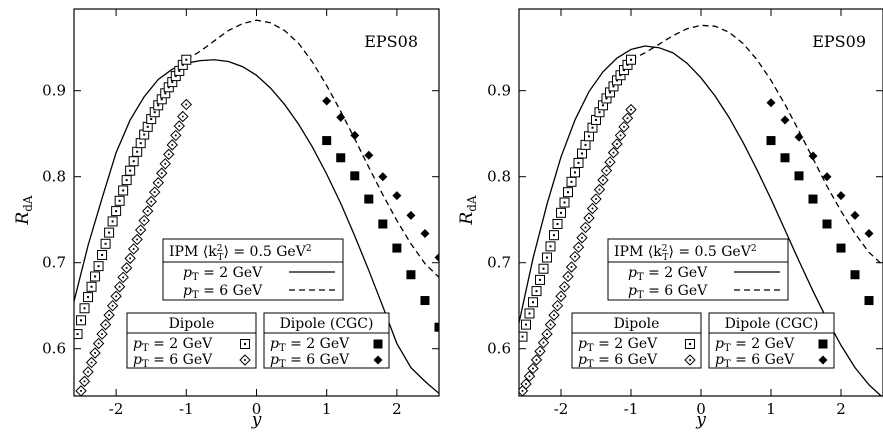  Describe the element at coordinates (771, 409) in the screenshot. I see `x-tick-label: 1` at that location.